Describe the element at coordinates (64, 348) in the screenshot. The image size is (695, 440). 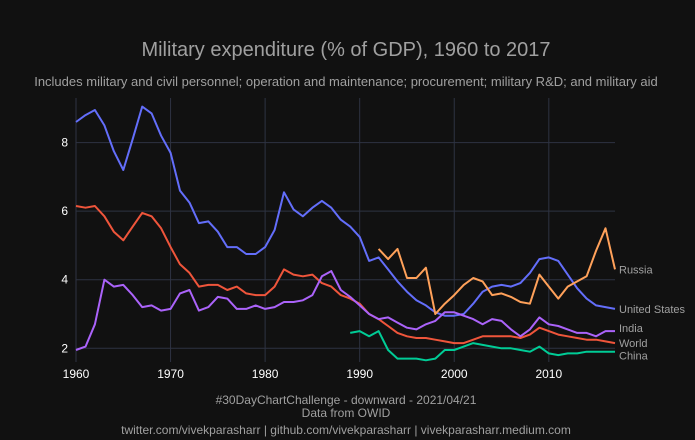
I see `y-tick-label: 2` at that location.